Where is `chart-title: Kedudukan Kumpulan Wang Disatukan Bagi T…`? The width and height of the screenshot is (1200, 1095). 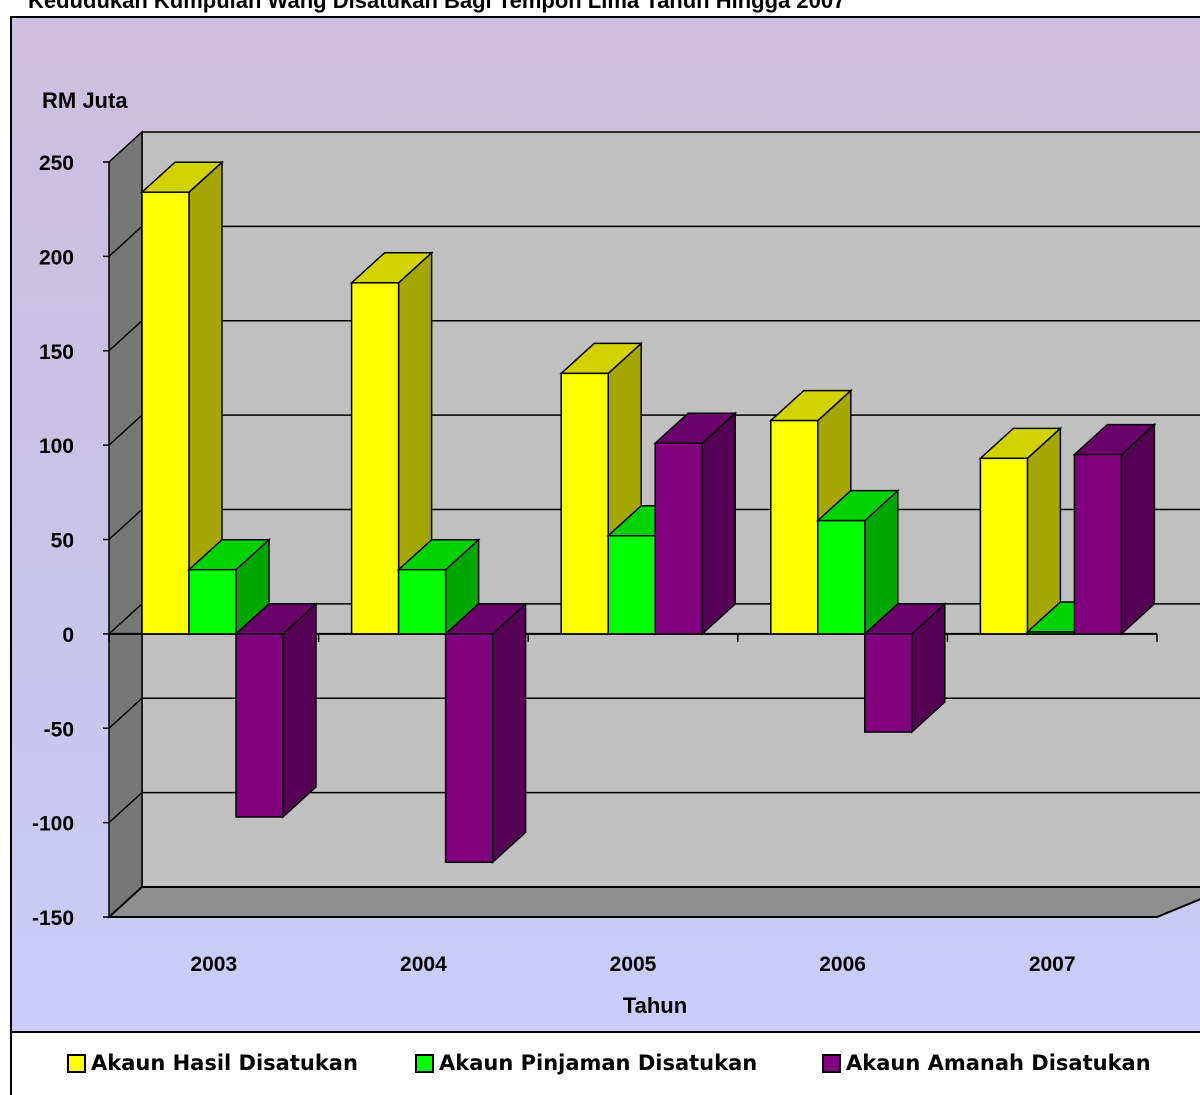 chart-title: Kedudukan Kumpulan Wang Disatukan Bagi T… is located at coordinates (437, 6).